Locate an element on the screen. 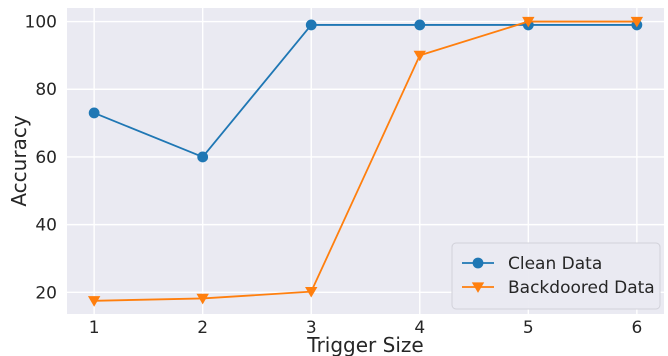 This screenshot has width=668, height=356. legend-item-backdoored-data: Backdoored Data is located at coordinates (558, 288).